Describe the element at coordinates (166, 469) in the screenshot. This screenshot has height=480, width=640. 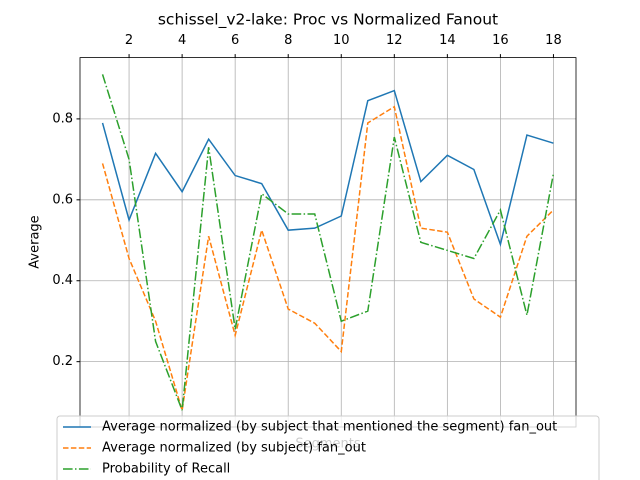
I see `legend-label: Probability of Recall` at that location.